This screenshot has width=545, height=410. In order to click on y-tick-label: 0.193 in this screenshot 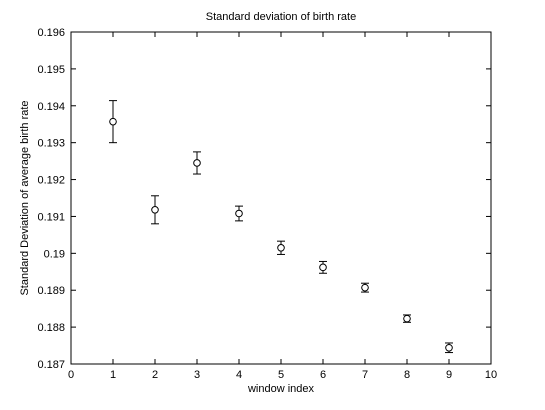, I will do `click(51, 144)`.